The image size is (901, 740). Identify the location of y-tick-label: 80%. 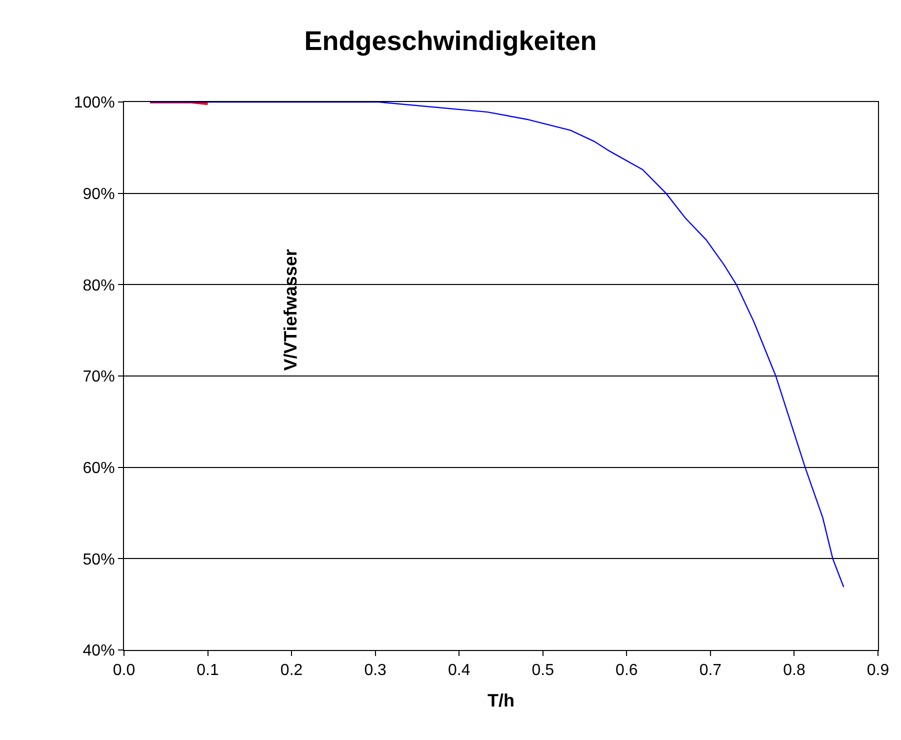
(98, 285).